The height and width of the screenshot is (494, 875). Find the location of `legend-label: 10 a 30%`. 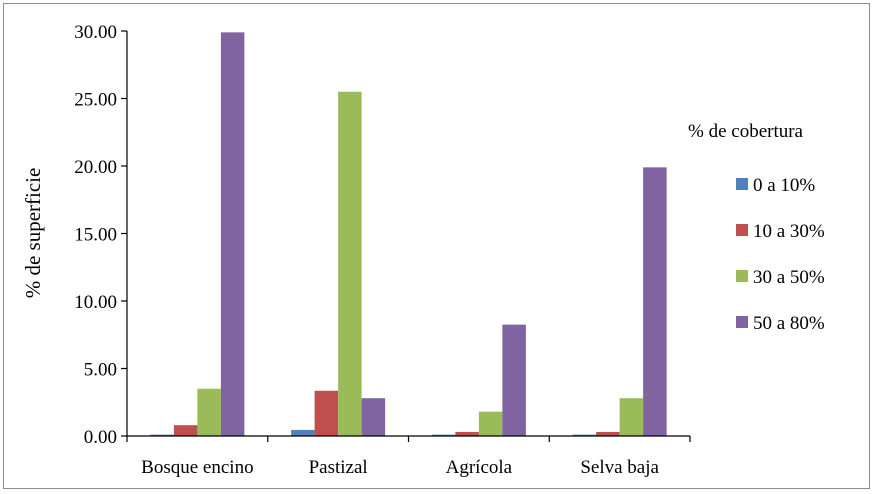

legend-label: 10 a 30% is located at coordinates (789, 231).